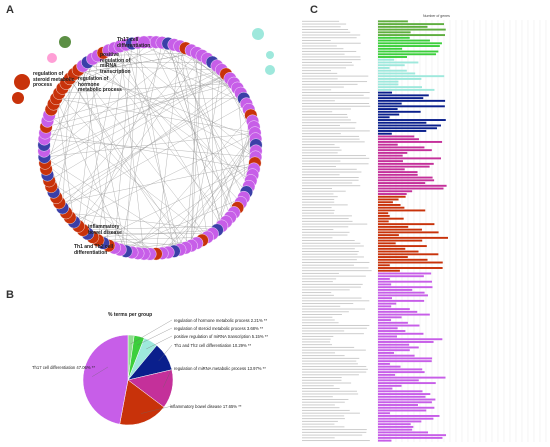  Describe the element at coordinates (134, 43) in the screenshot. I see `network-label-th17: Th17 cell differentiation` at that location.